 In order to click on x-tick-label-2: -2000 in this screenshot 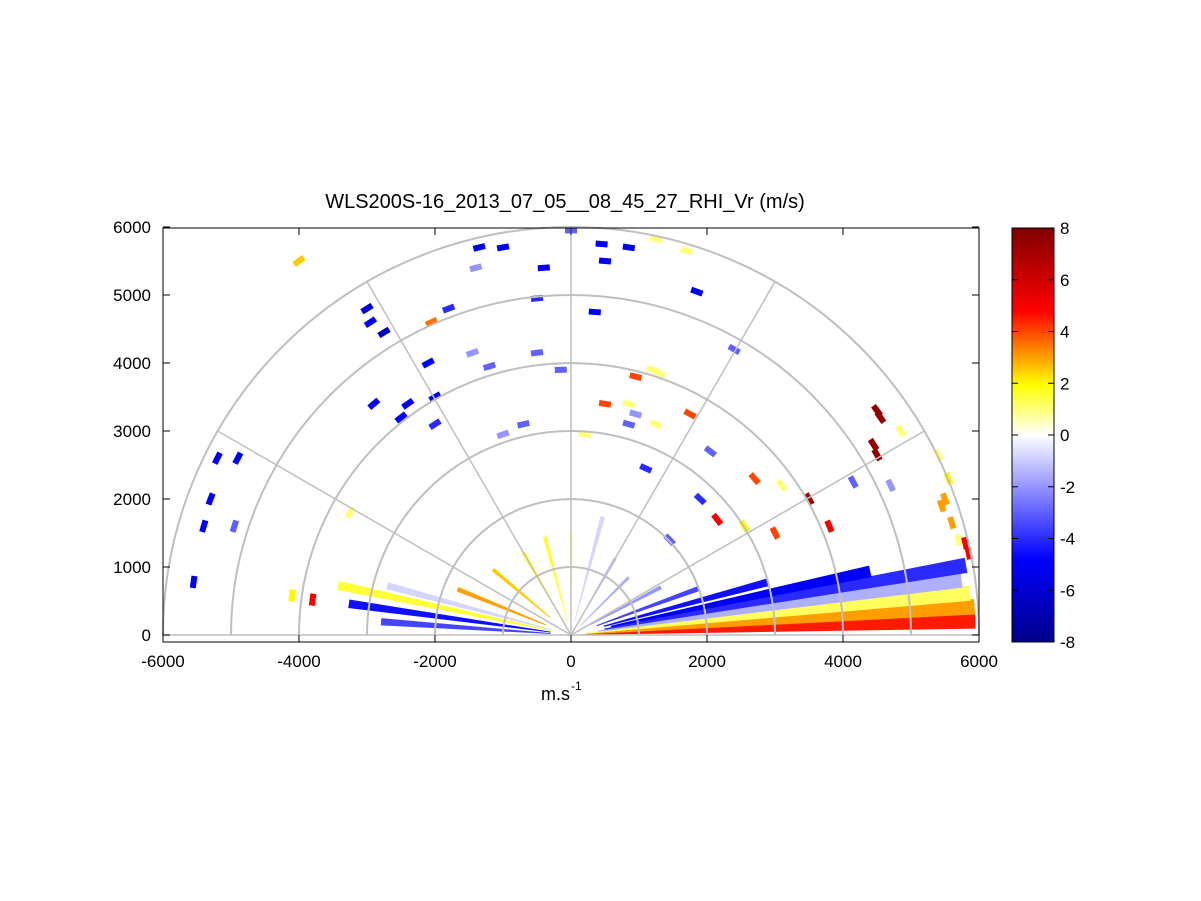, I will do `click(434, 661)`.